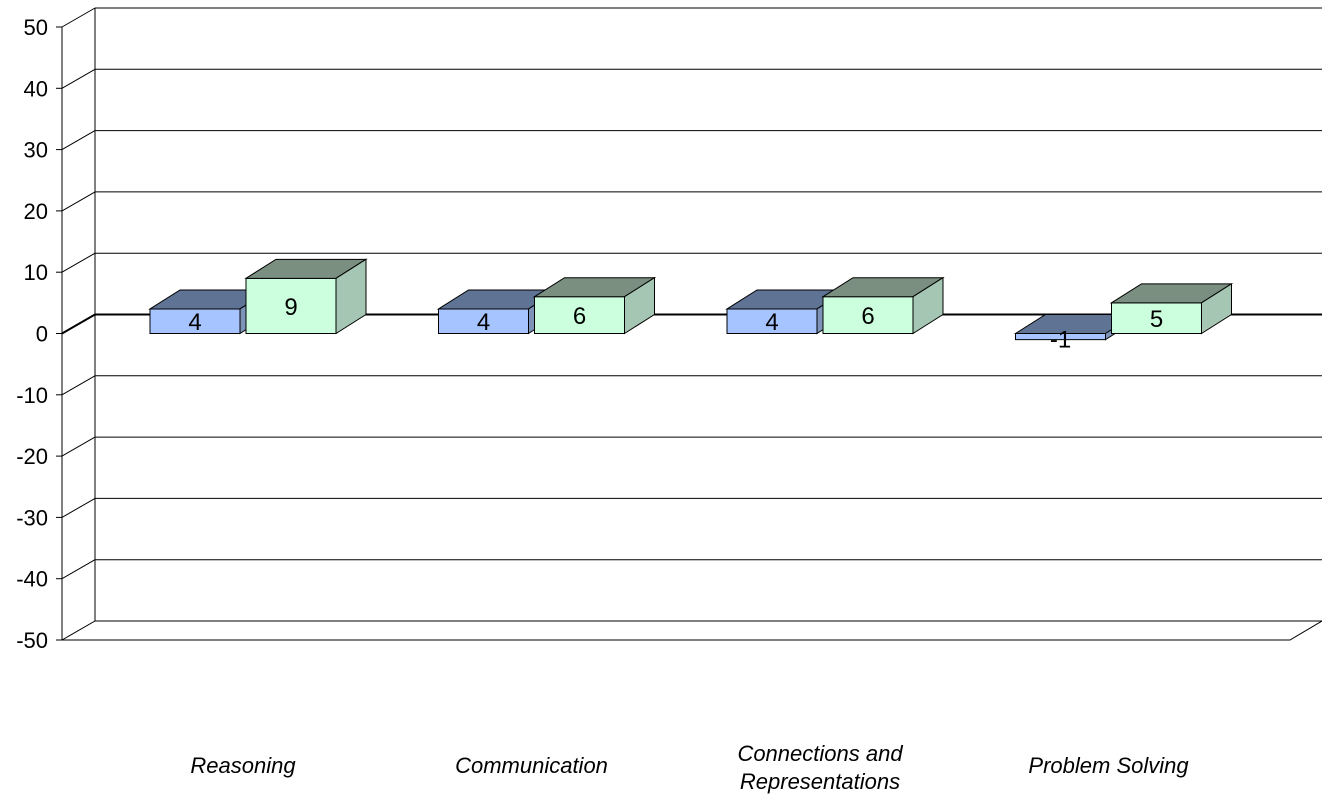 The height and width of the screenshot is (804, 1322). Describe the element at coordinates (32, 579) in the screenshot. I see `y-tick-label: -40` at that location.